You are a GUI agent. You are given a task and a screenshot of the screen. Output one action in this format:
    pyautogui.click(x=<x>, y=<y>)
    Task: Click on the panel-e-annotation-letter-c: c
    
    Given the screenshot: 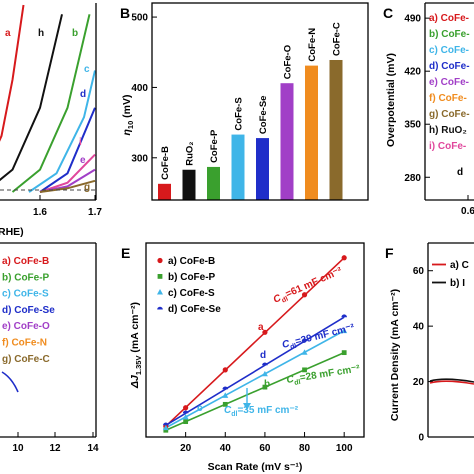 What is the action you would take?
    pyautogui.click(x=200, y=408)
    